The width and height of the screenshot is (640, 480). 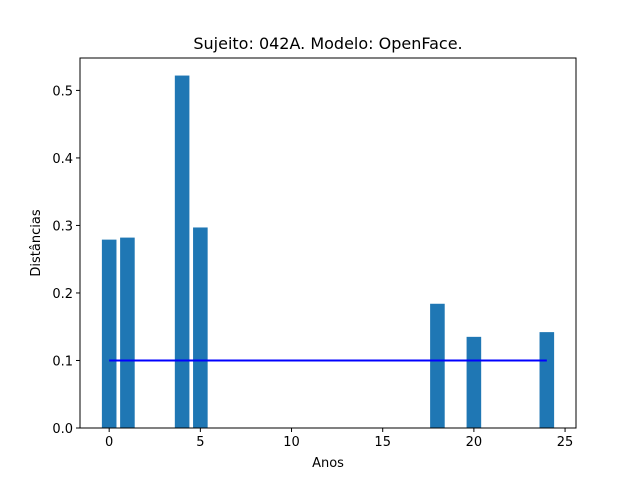 I want to click on x-tick-label: 15, so click(x=382, y=442).